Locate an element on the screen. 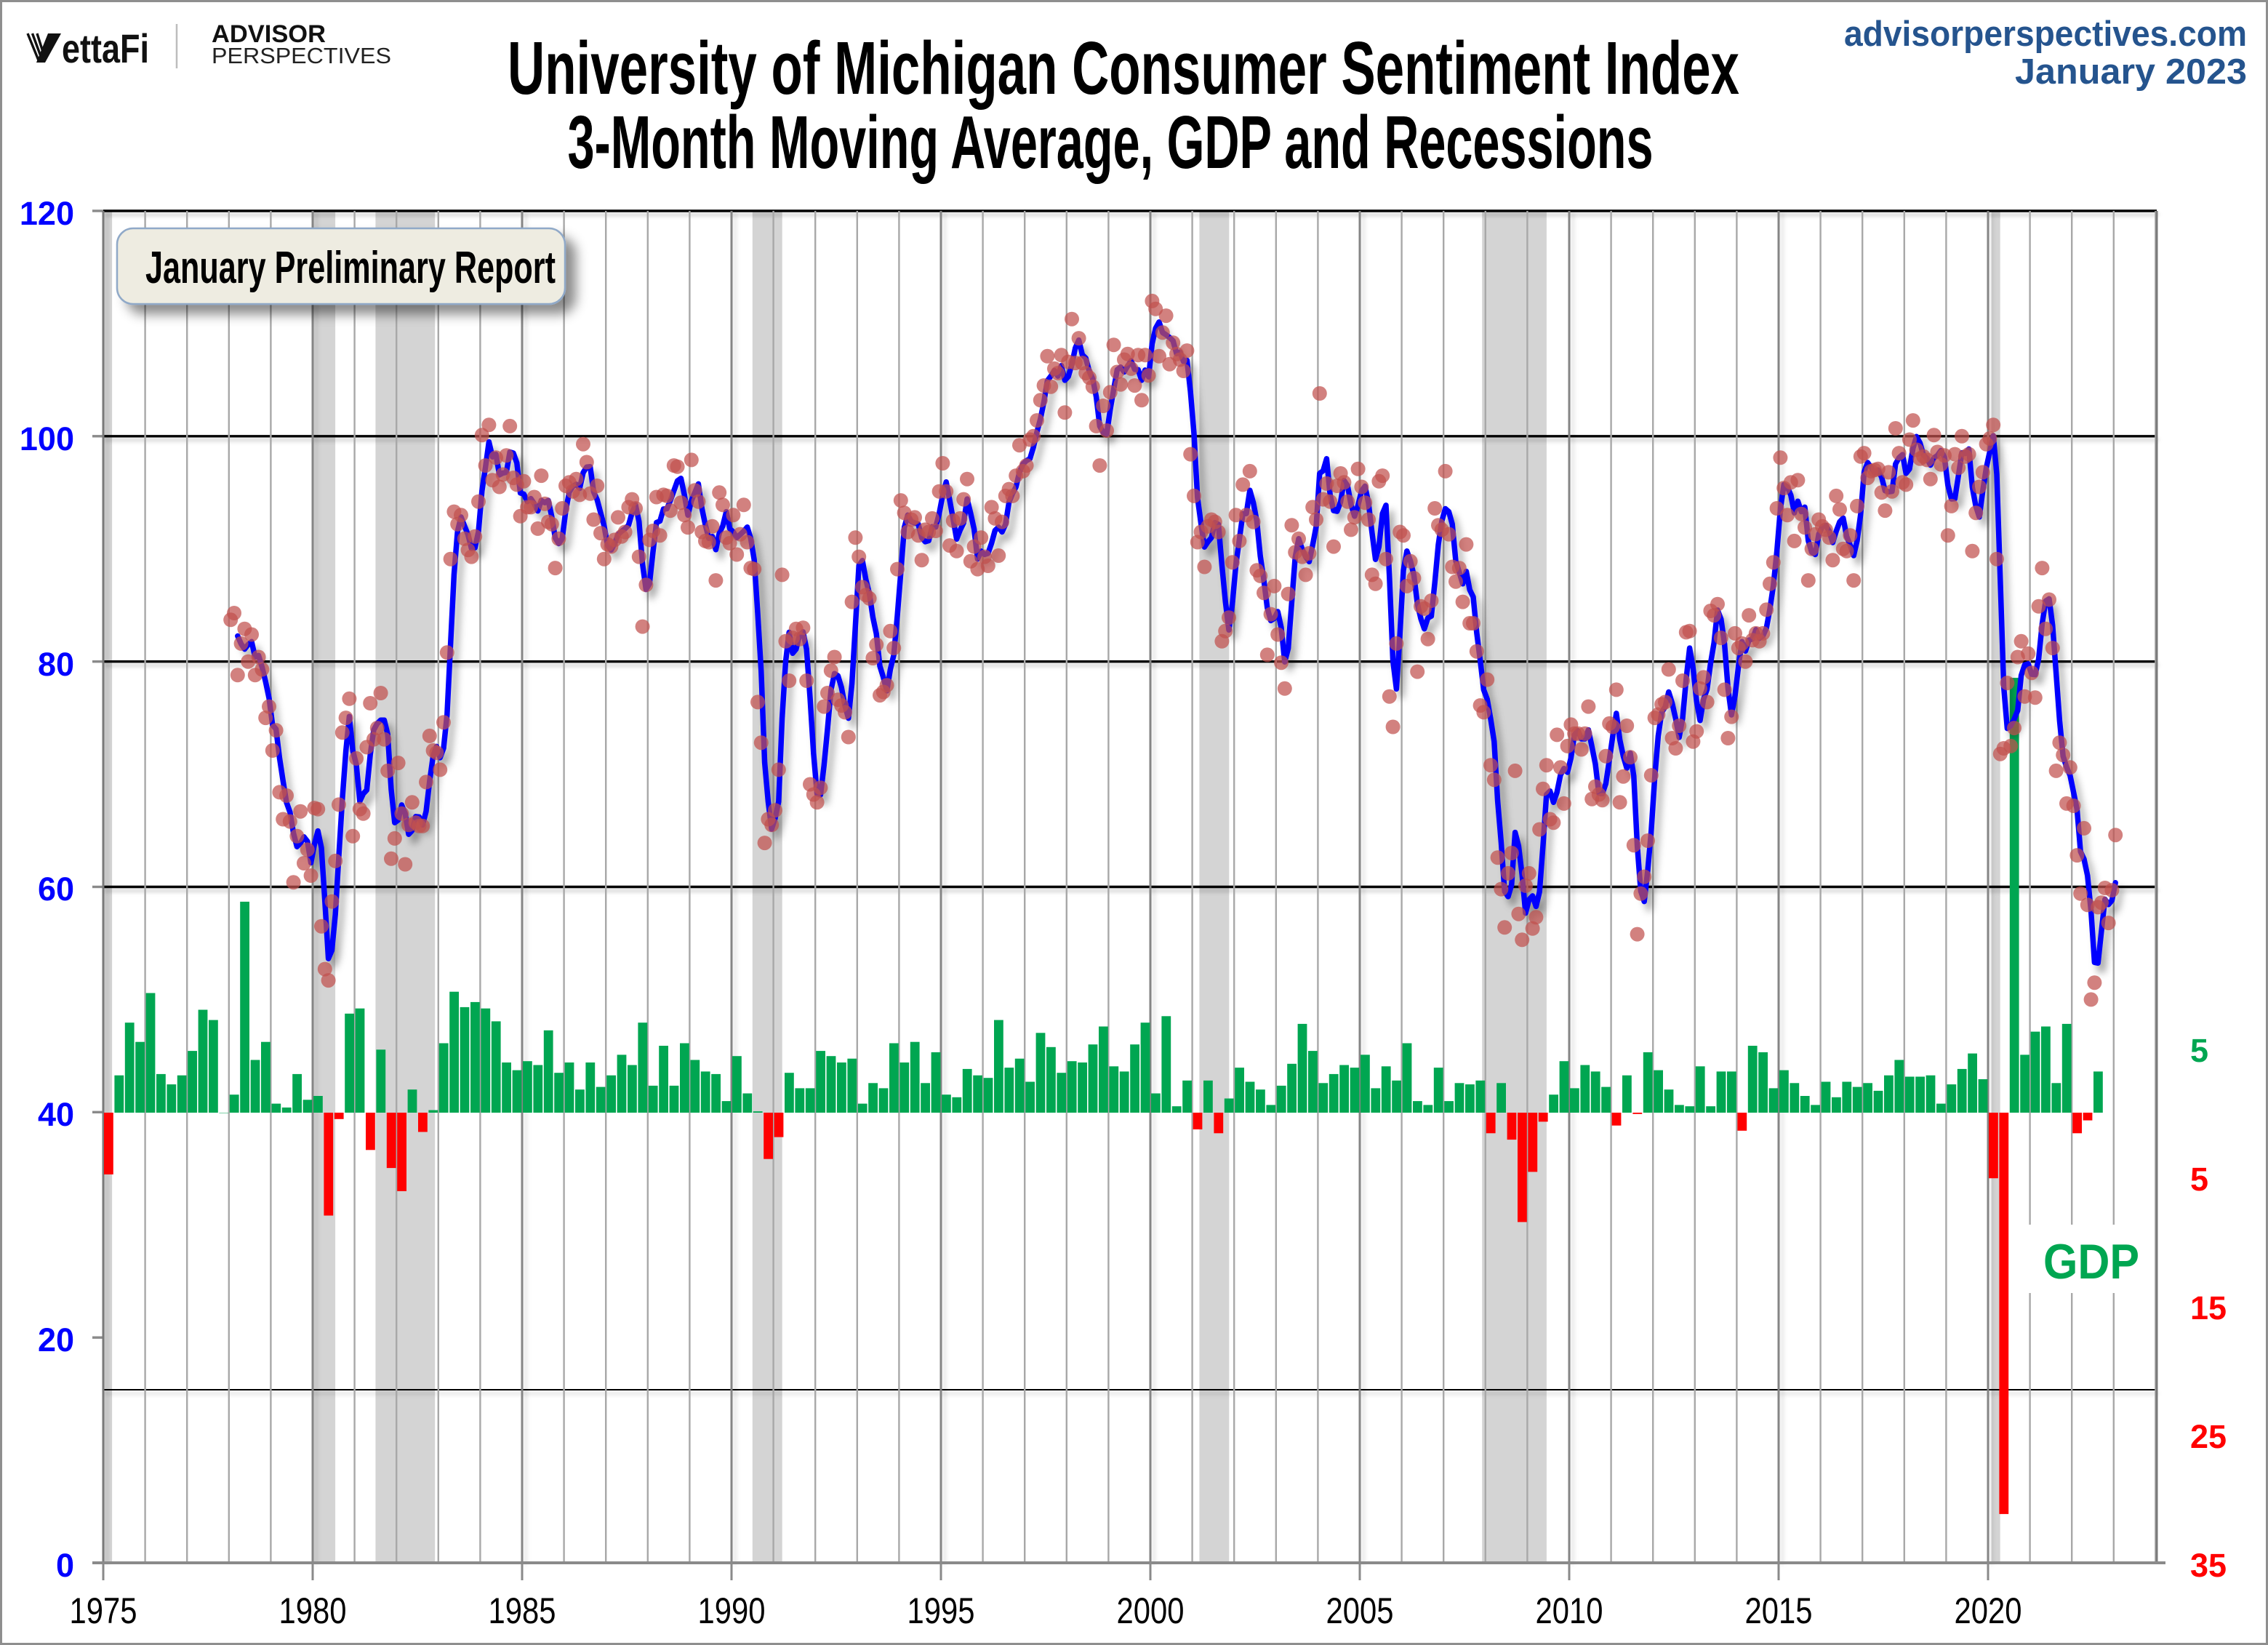  svg-text: January Preliminary Report is located at coordinates (350, 268).